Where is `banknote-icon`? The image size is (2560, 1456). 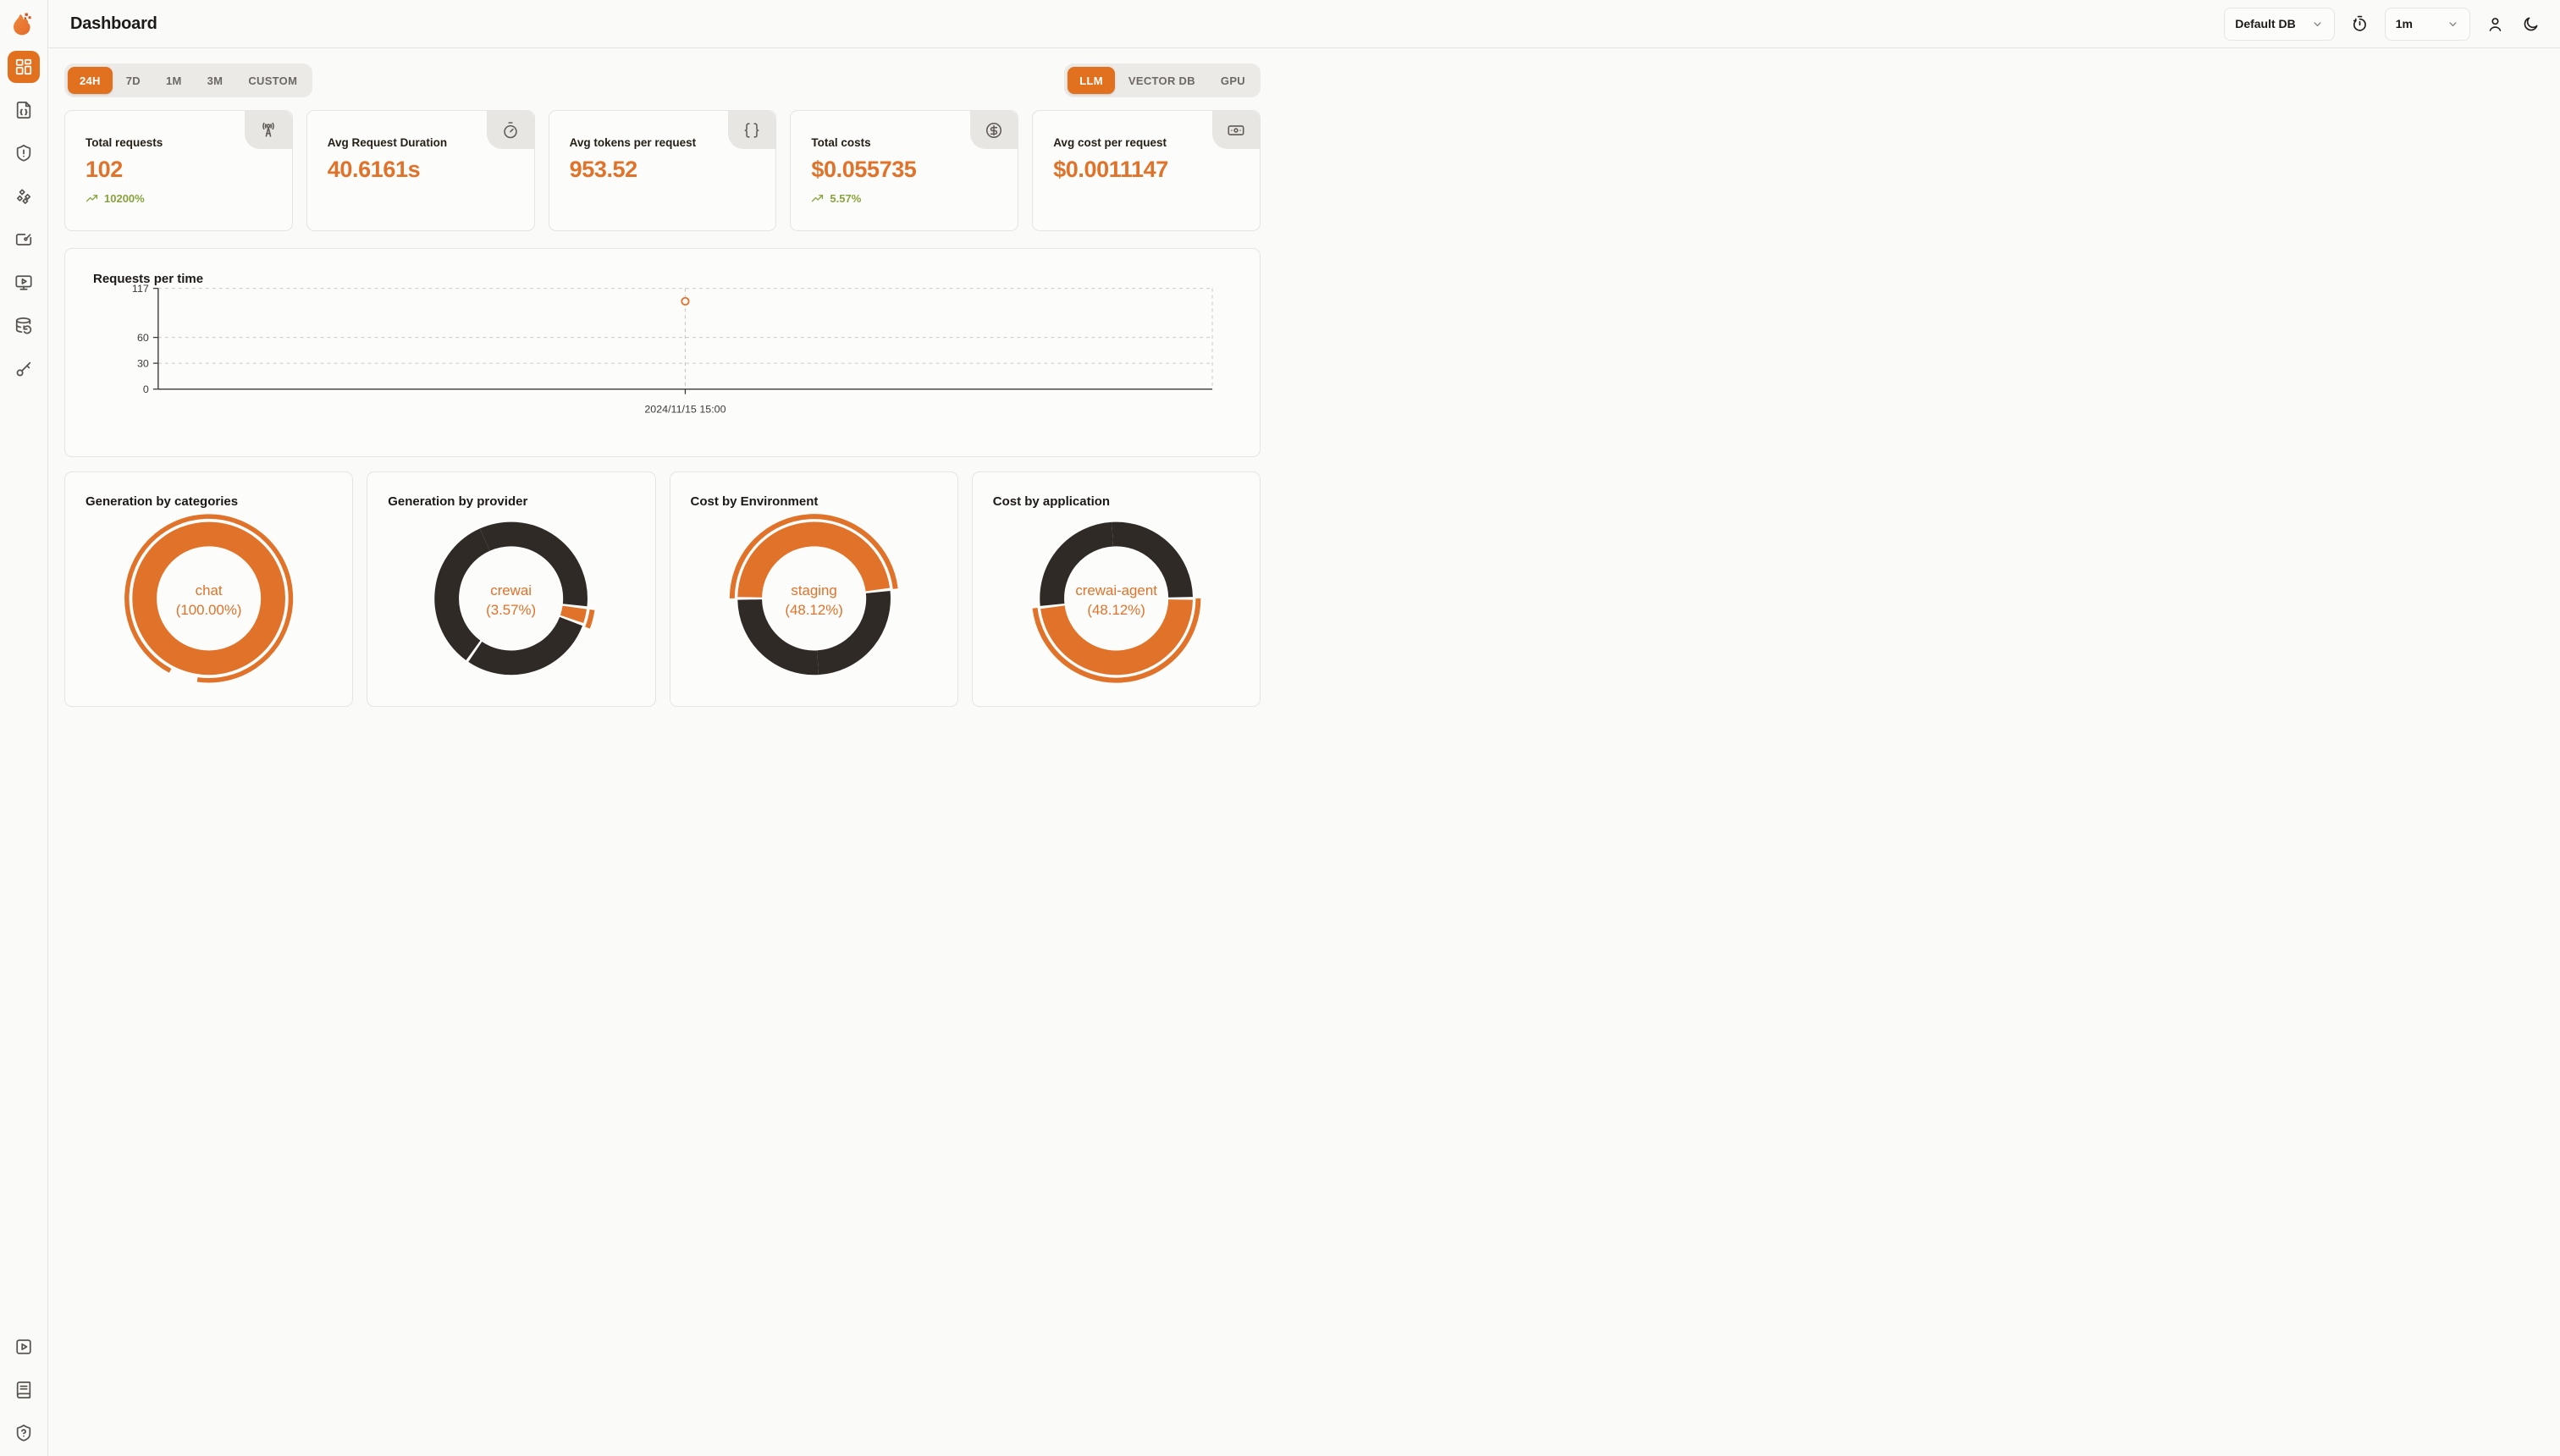
banknote-icon is located at coordinates (1235, 130).